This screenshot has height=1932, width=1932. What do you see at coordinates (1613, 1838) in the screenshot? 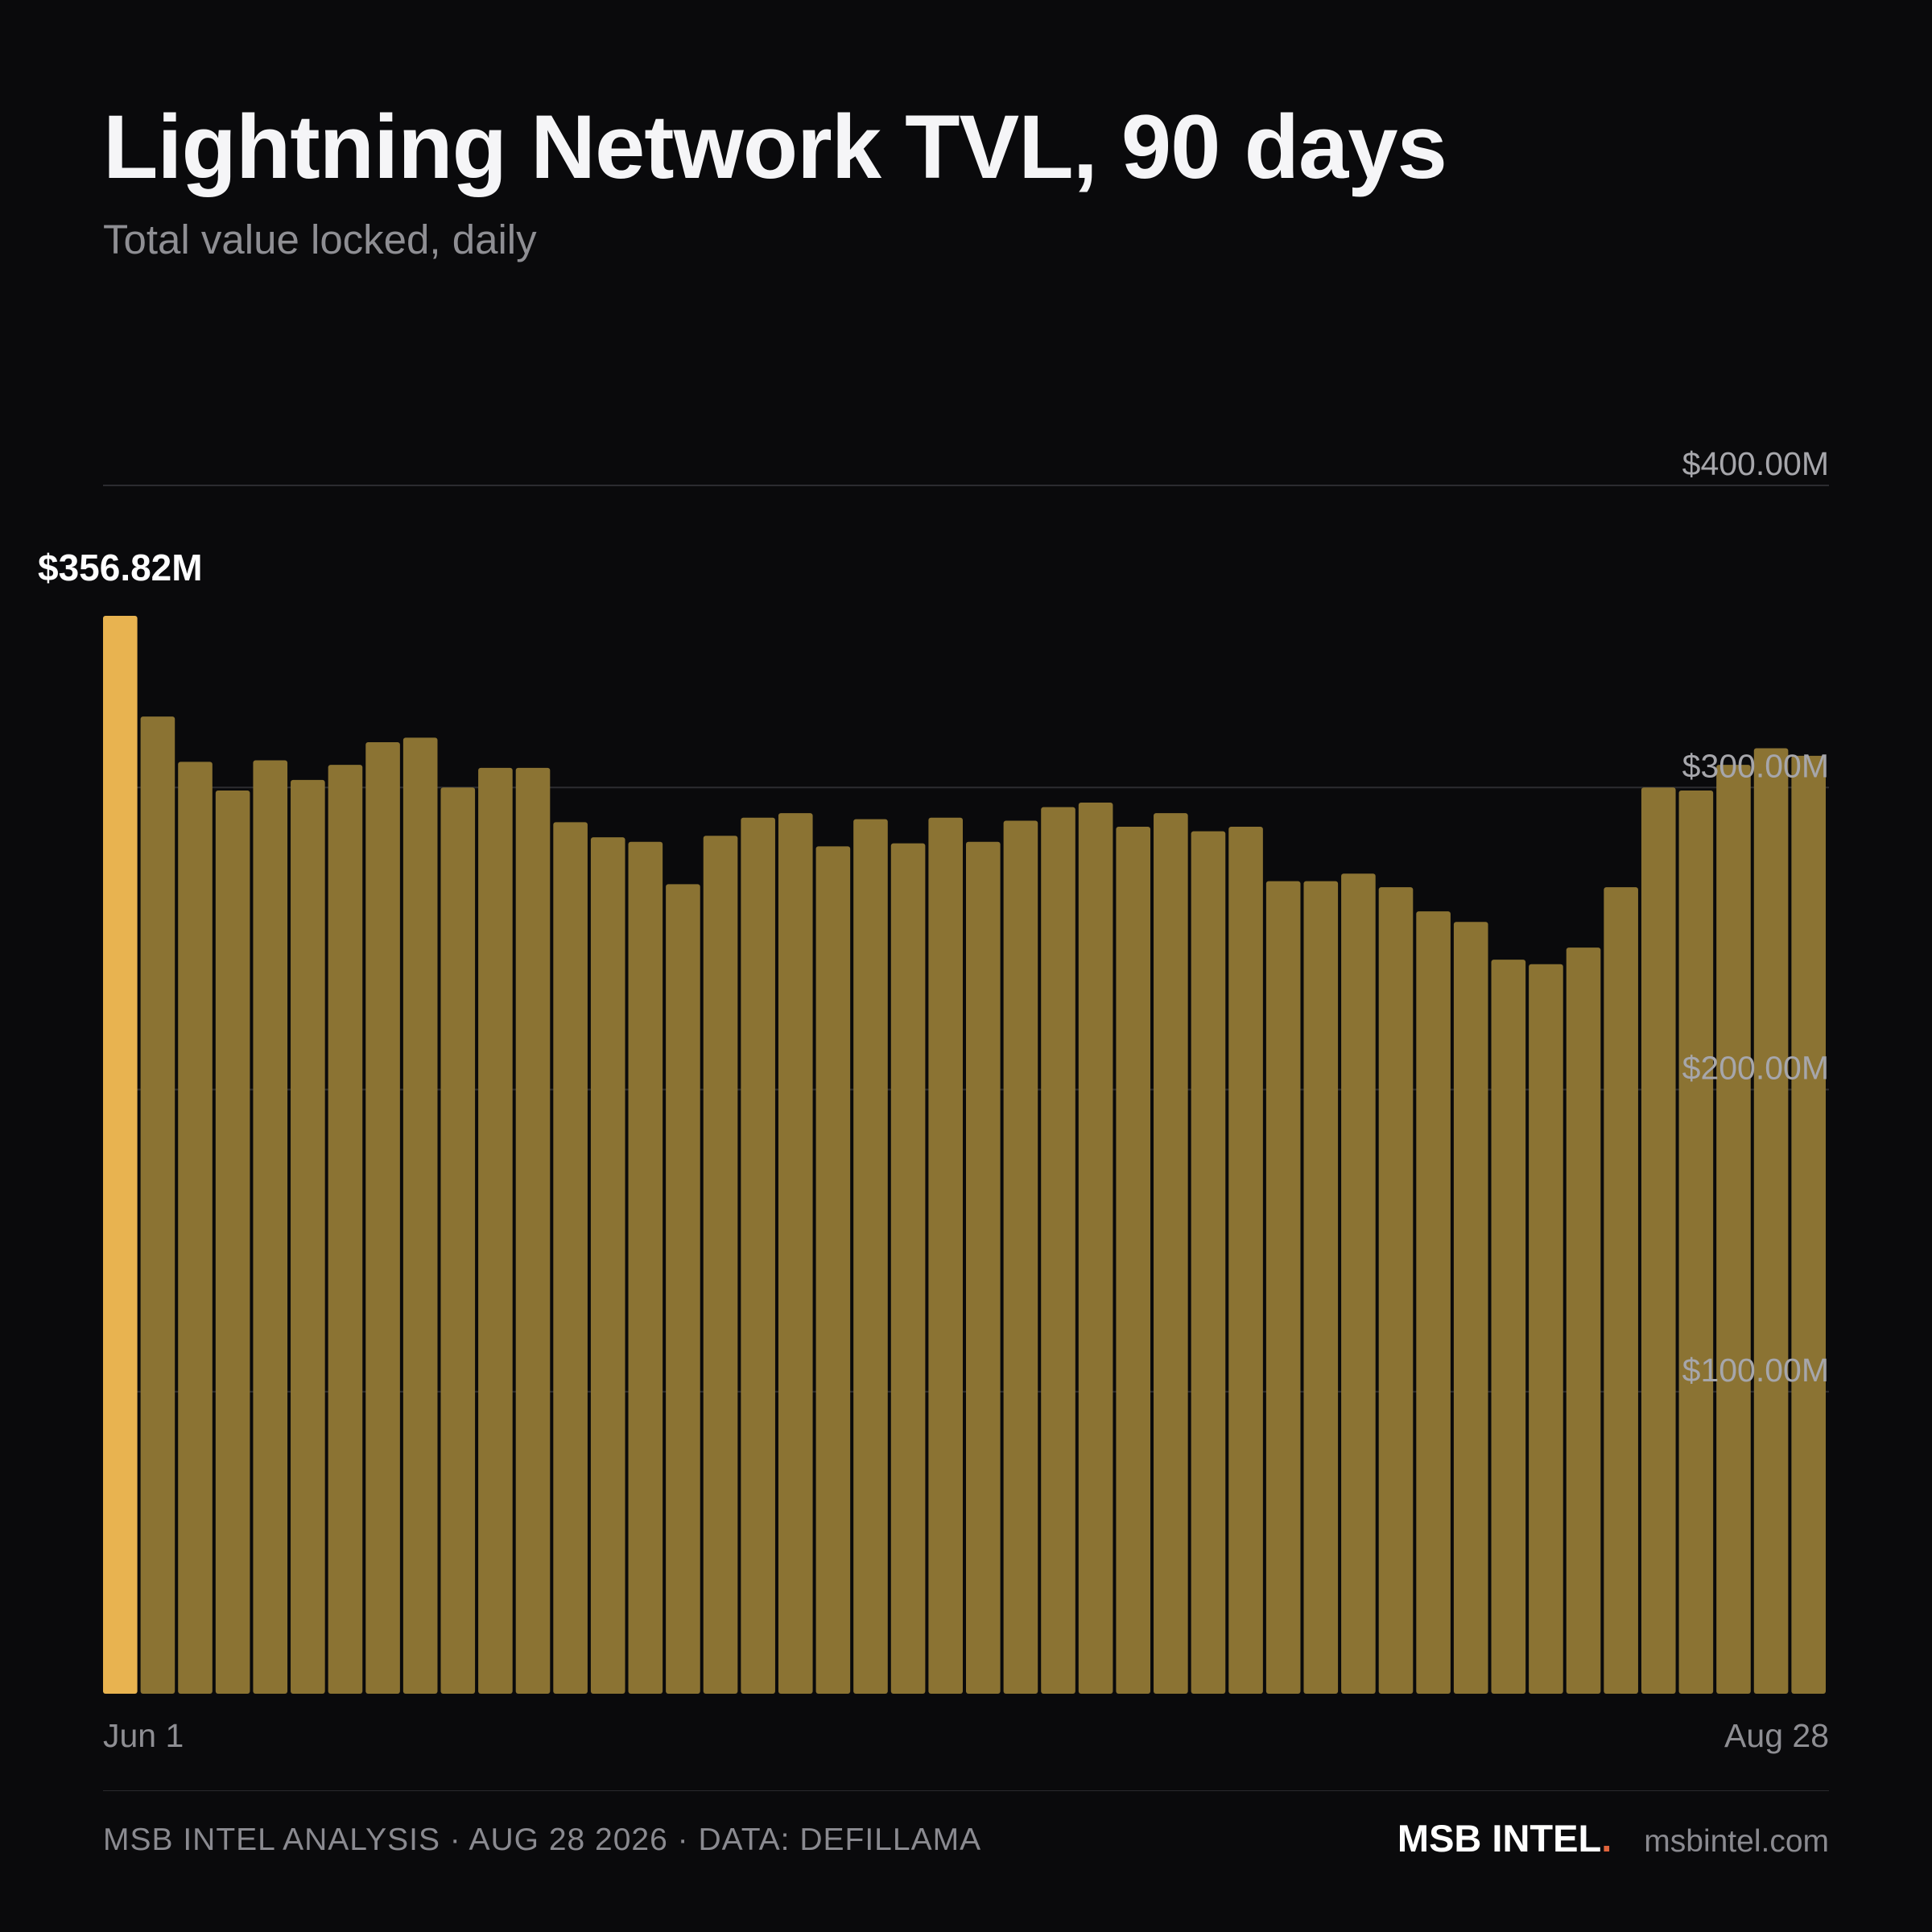
I see `footer-brand-block: MSB INTEL. msbintel.com` at bounding box center [1613, 1838].